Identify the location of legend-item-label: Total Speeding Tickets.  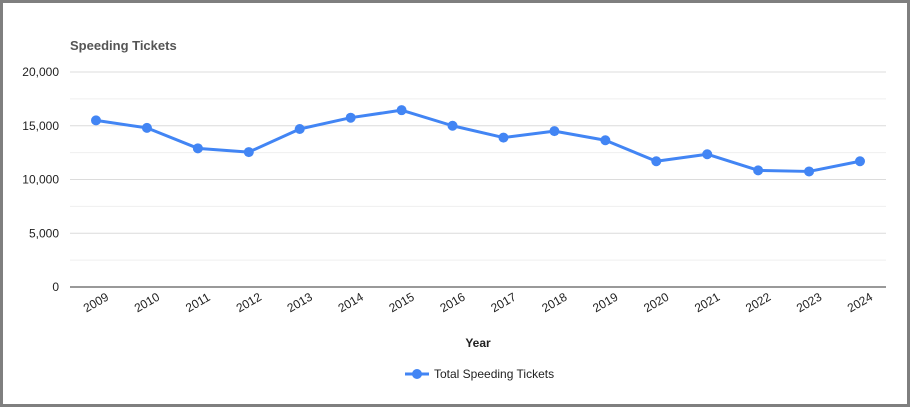
(494, 374).